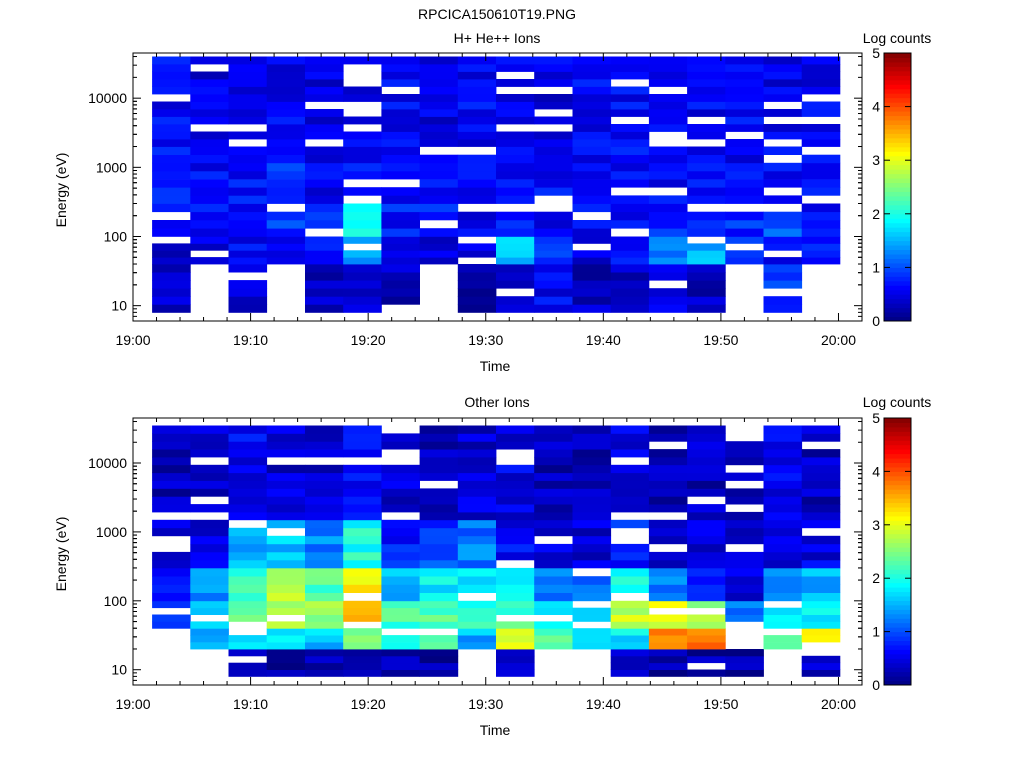  What do you see at coordinates (838, 340) in the screenshot?
I see `x-tick-label: 20:00` at bounding box center [838, 340].